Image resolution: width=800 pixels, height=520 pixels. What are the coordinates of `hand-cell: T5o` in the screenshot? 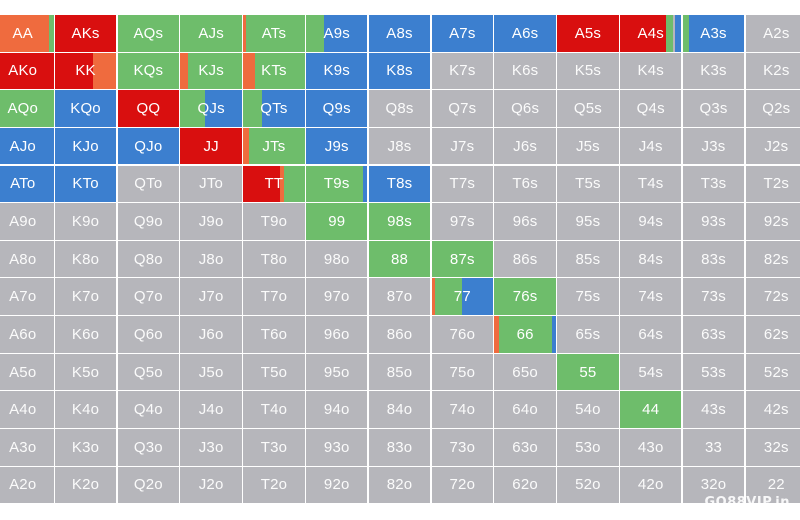 It's located at (274, 372).